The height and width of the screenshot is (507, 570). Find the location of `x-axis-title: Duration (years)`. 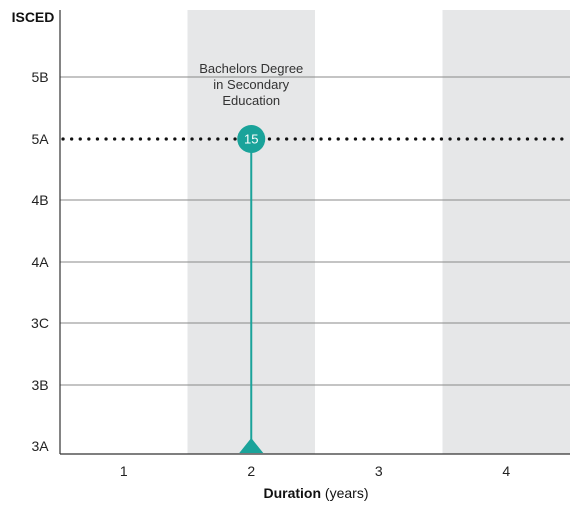

x-axis-title: Duration (years) is located at coordinates (315, 493).